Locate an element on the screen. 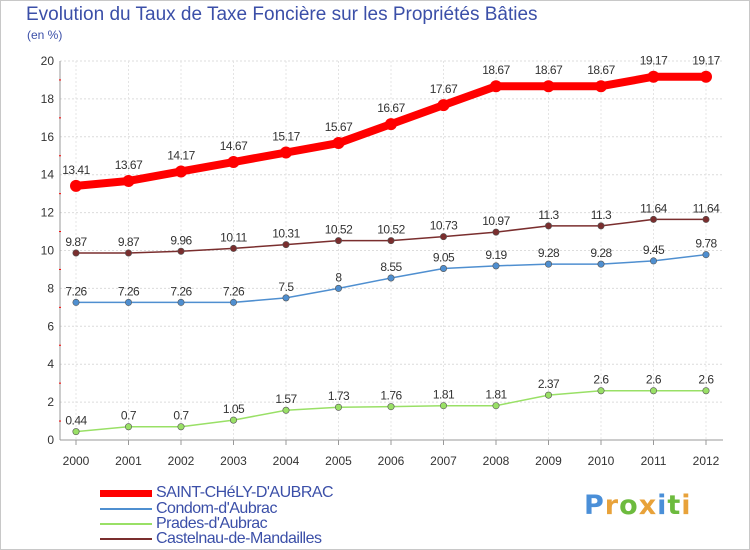 Image resolution: width=750 pixels, height=550 pixels. x-tick-label: 2000 is located at coordinates (76, 461).